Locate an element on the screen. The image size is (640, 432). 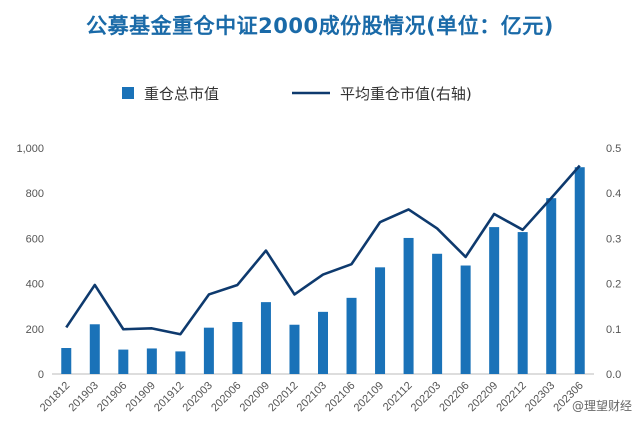
x-axis-tick: 202003 is located at coordinates (198, 397).